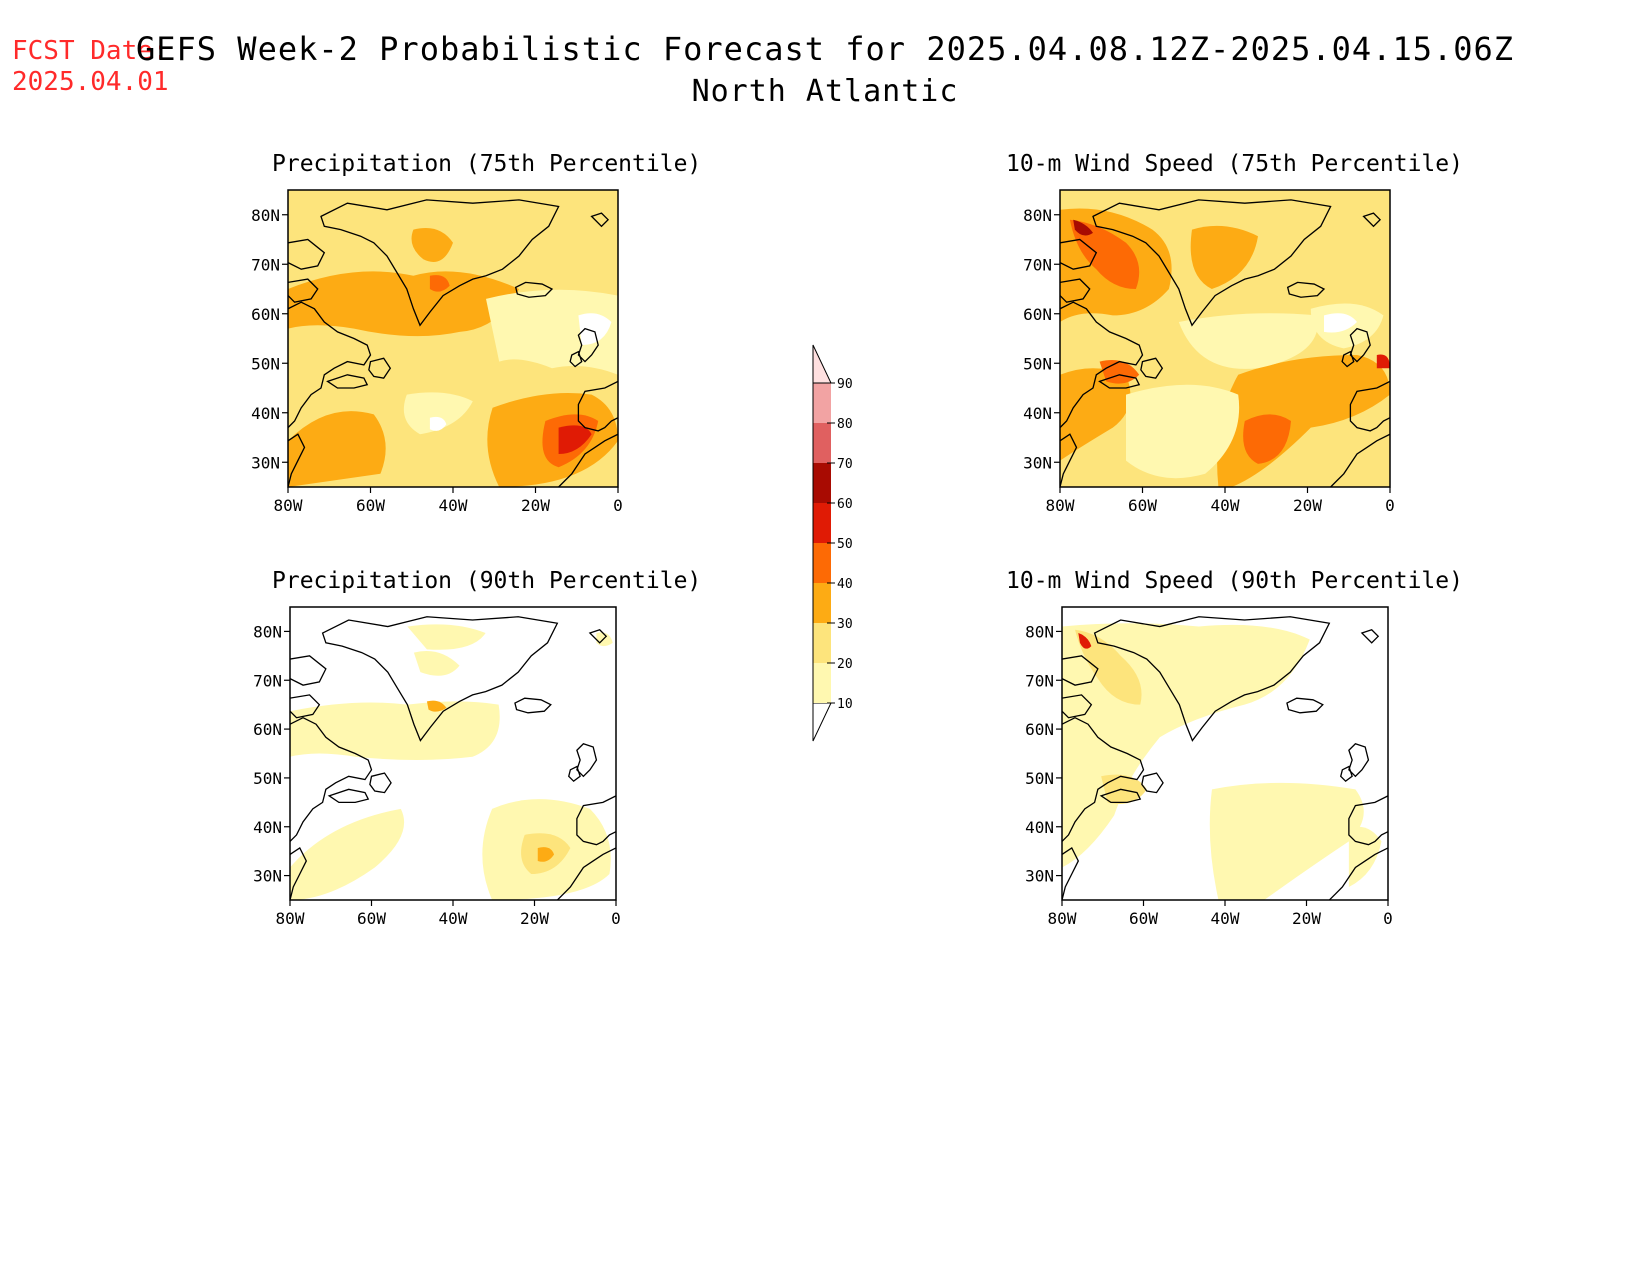 This screenshot has height=1275, width=1650. What do you see at coordinates (1037, 314) in the screenshot?
I see `lat-label-wind-75: 60N` at bounding box center [1037, 314].